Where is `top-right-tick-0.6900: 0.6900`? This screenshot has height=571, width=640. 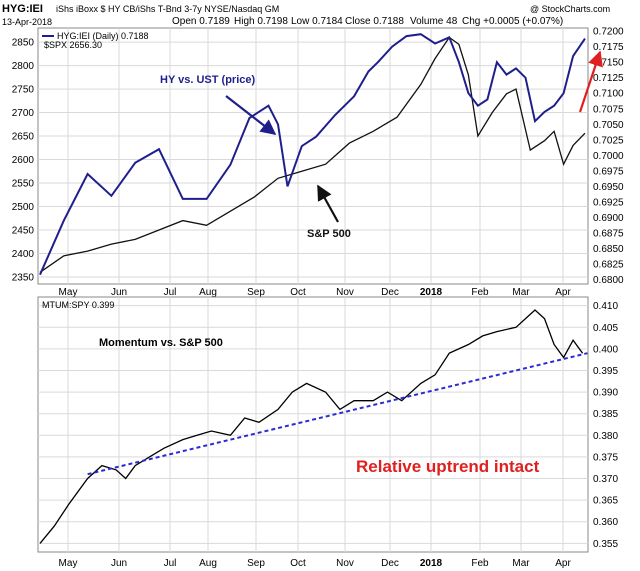
top-right-tick-0.6900: 0.6900 is located at coordinates (608, 218).